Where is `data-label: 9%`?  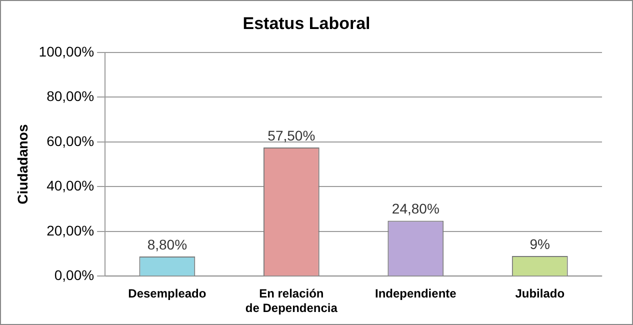
data-label: 9% is located at coordinates (540, 244).